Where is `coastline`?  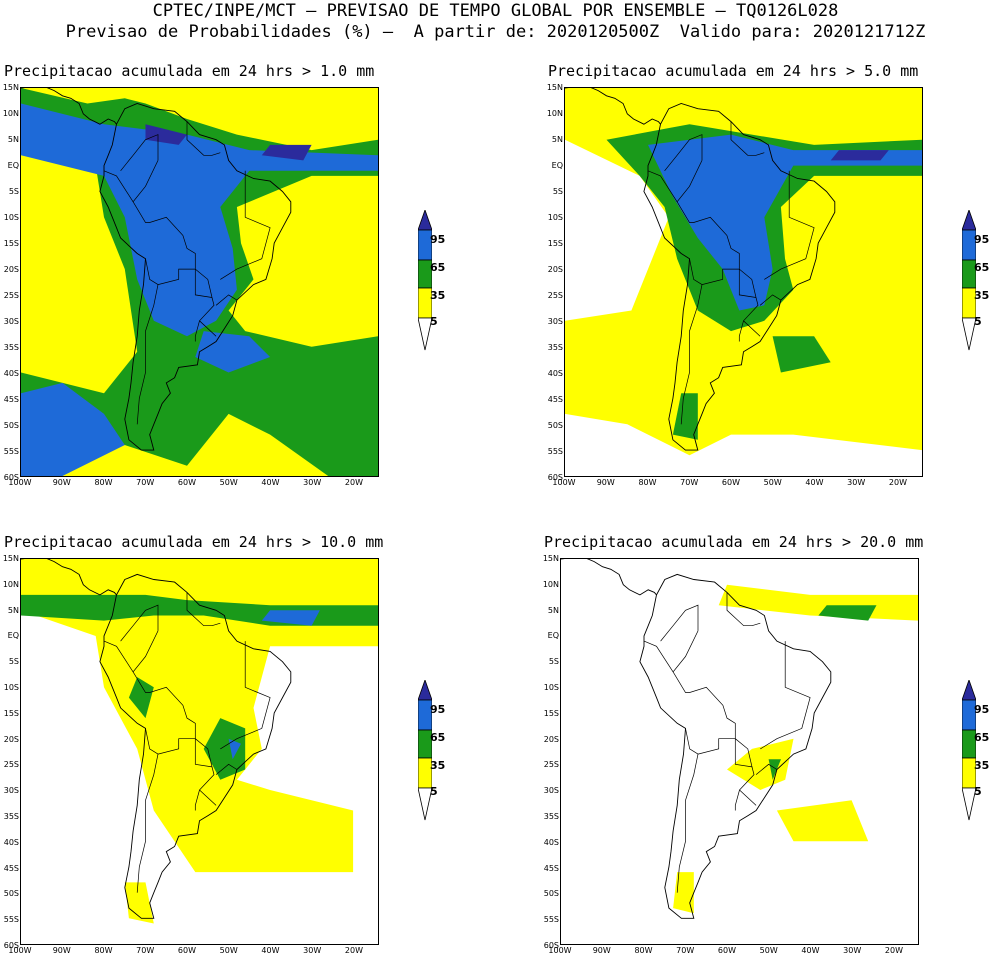
coastline is located at coordinates (739, 277).